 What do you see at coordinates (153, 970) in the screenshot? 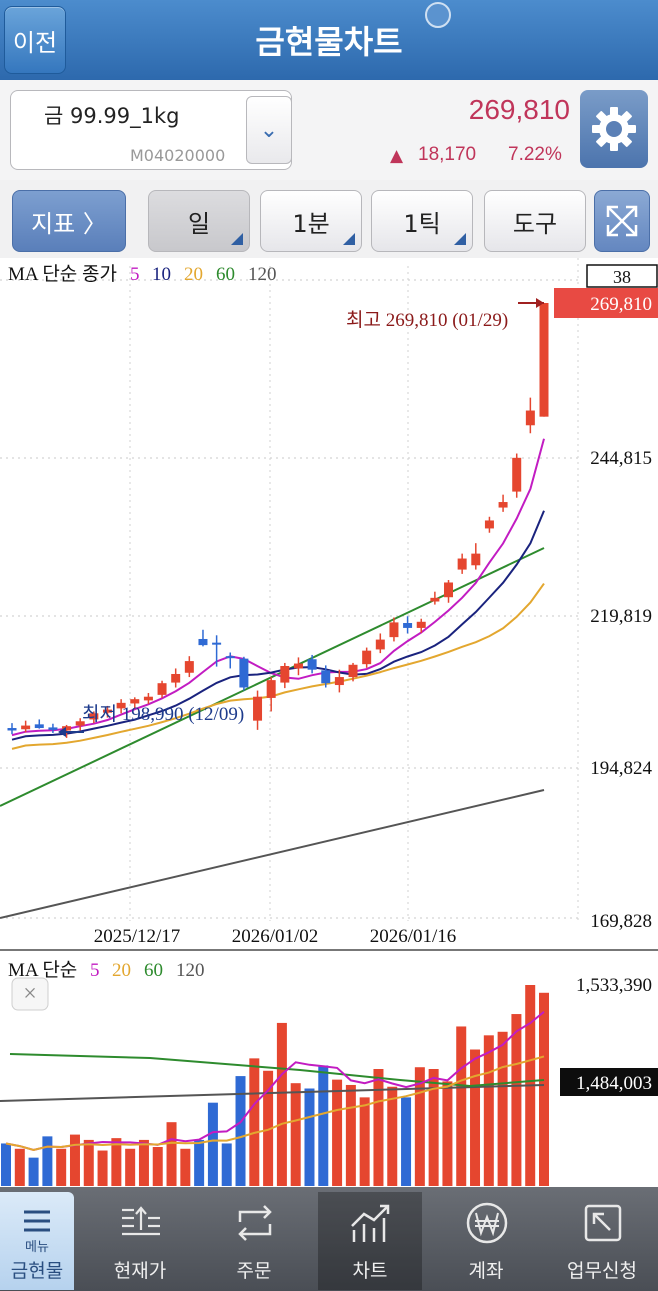
I see `volume-ma-legend-item: 60` at bounding box center [153, 970].